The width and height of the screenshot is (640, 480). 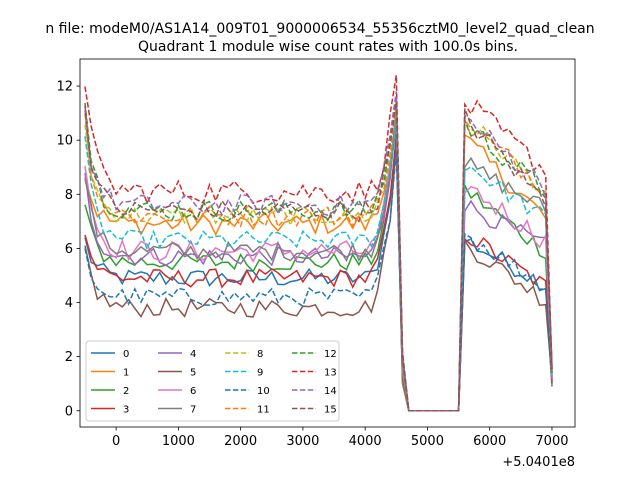 What do you see at coordinates (126, 354) in the screenshot?
I see `legend-label-0: 0` at bounding box center [126, 354].